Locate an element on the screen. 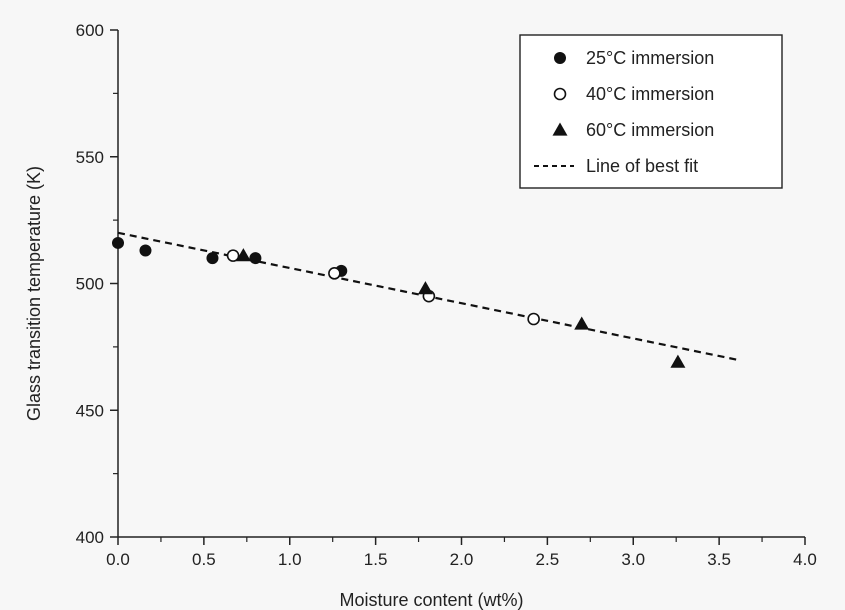  legend-label: 25°C immersion is located at coordinates (650, 58).